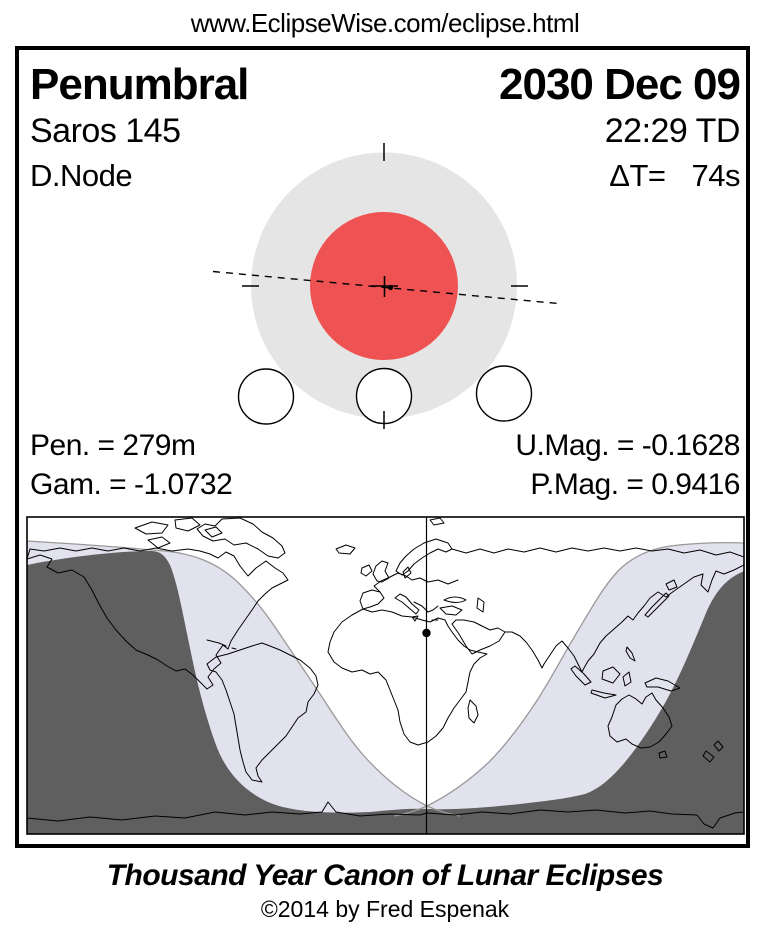 The image size is (770, 940). I want to click on copyright-text: ©2014 by Fred Espenak, so click(385, 909).